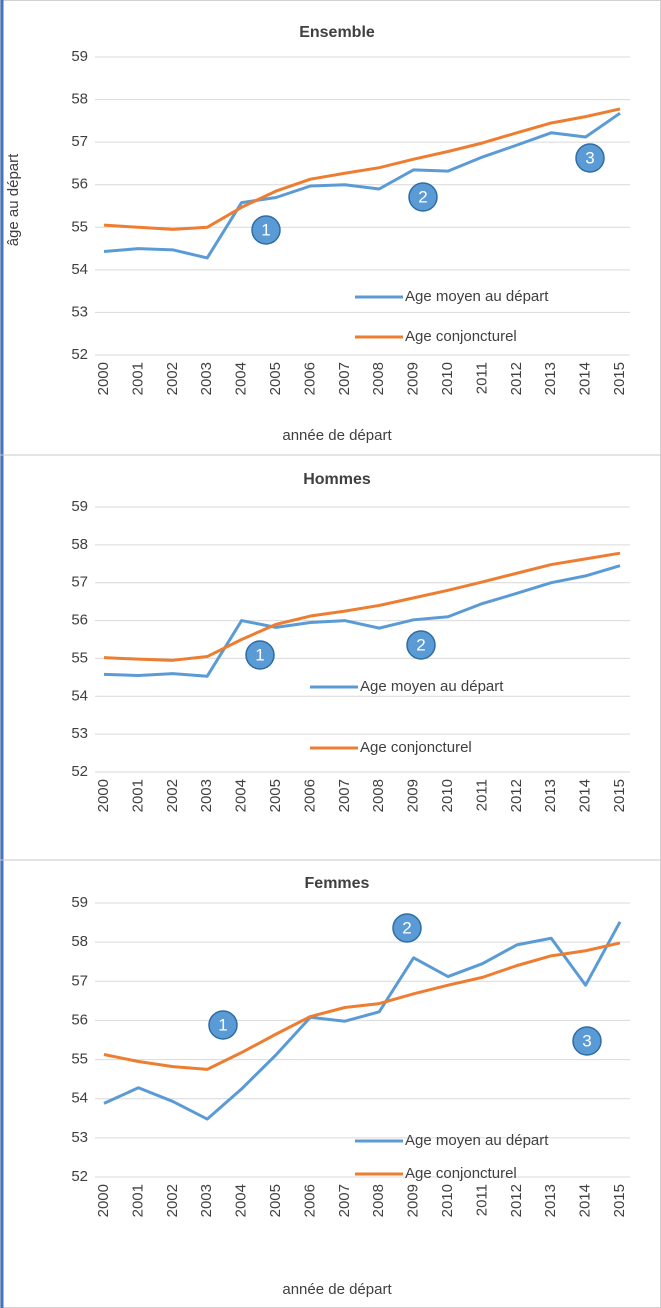 This screenshot has height=1308, width=661. I want to click on y-axis-title: âge au départ, so click(13, 199).